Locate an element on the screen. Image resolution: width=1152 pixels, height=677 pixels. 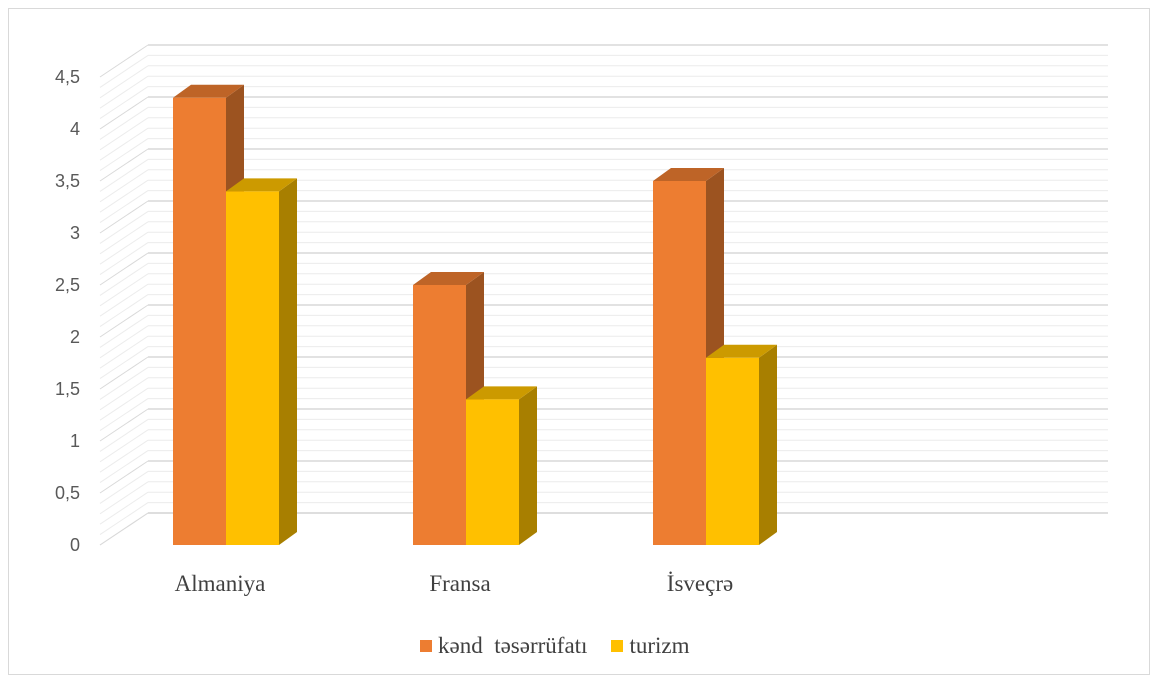
bar-İsveçrə-turizm is located at coordinates (741, 444).